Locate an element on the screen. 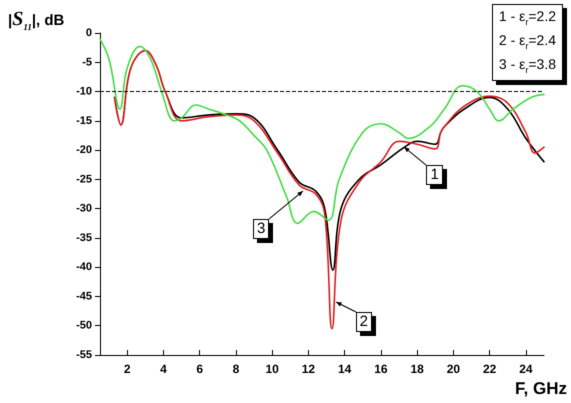 This screenshot has height=403, width=571. x-tick-label: 4 is located at coordinates (164, 369).